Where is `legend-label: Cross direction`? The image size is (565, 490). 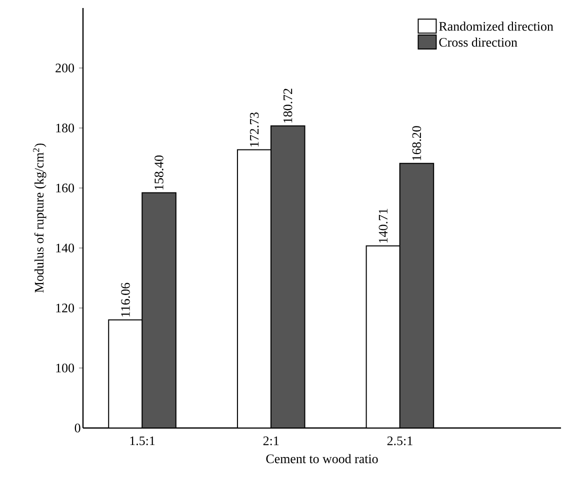
legend-label: Cross direction is located at coordinates (478, 42).